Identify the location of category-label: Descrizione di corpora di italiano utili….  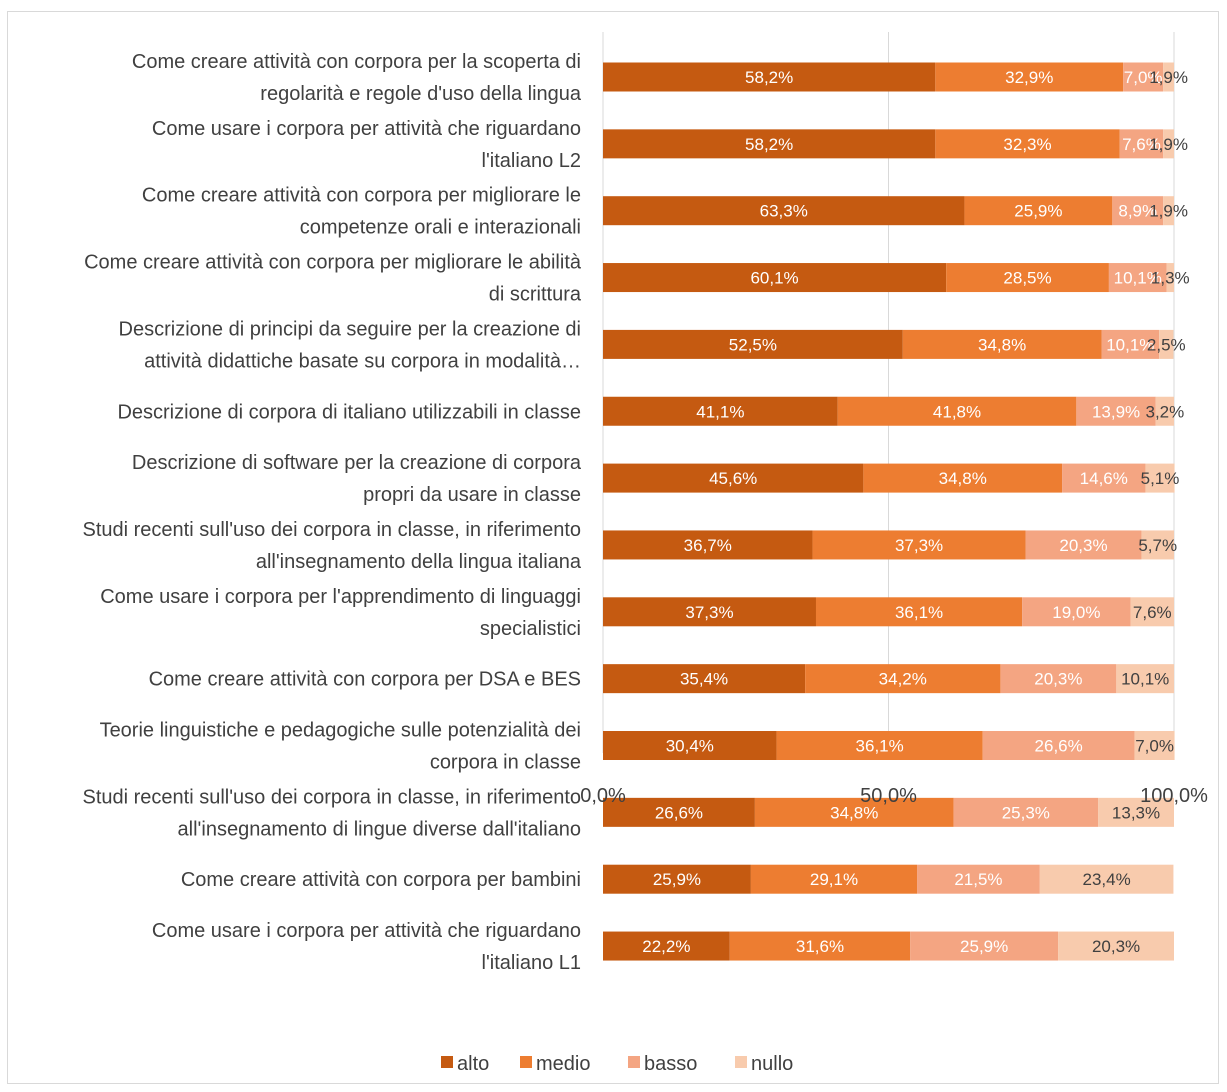
(349, 412).